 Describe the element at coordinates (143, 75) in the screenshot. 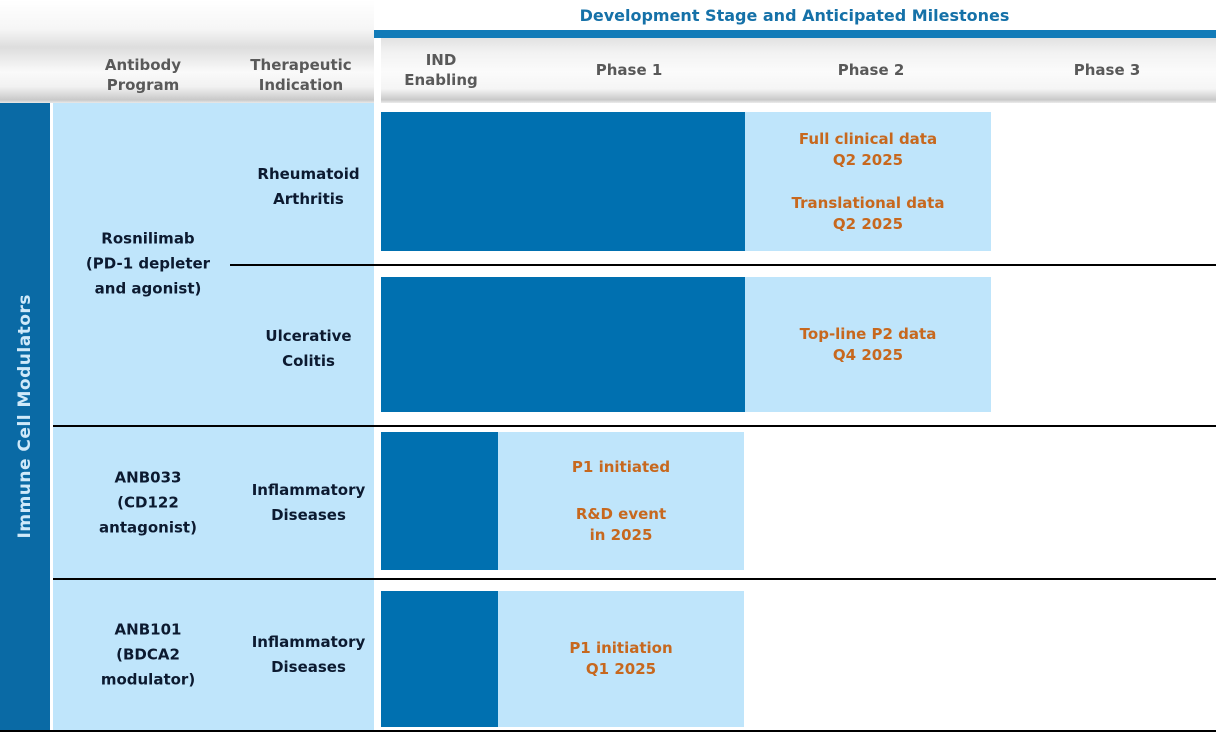

I see `column-header-antibody-program: Antibody Program` at that location.